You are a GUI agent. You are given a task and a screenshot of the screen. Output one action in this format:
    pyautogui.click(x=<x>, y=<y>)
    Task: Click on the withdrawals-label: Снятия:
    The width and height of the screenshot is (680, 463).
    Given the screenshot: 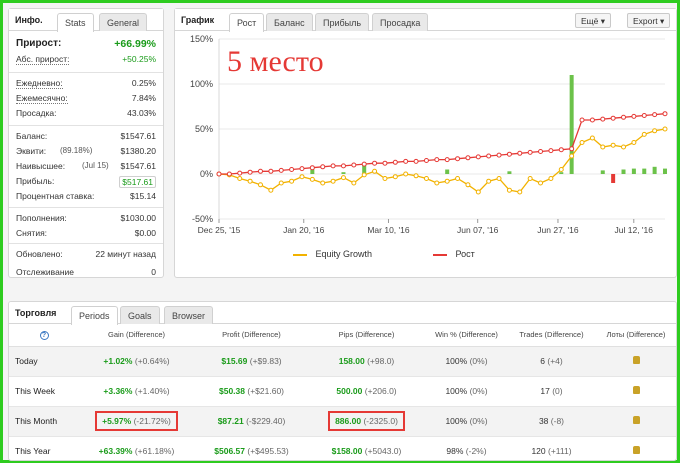 What is the action you would take?
    pyautogui.click(x=32, y=233)
    